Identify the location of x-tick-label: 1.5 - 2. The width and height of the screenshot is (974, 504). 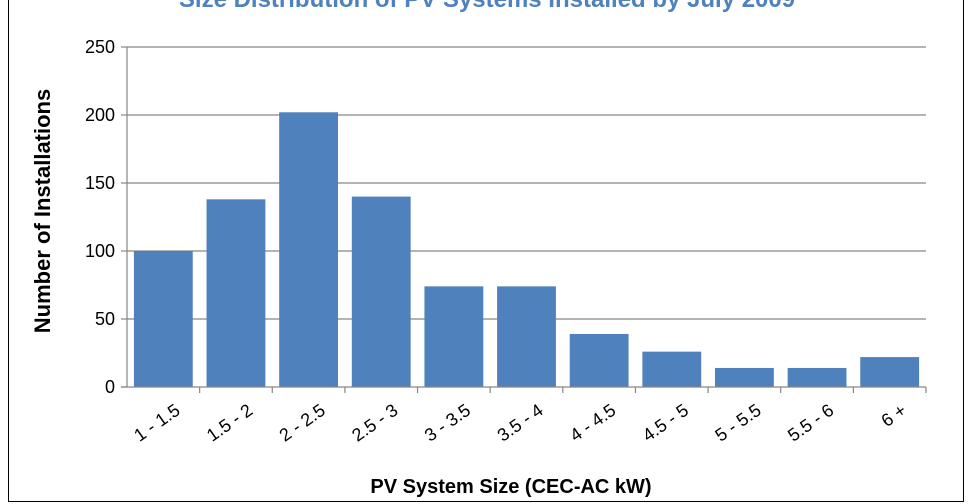
(229, 423).